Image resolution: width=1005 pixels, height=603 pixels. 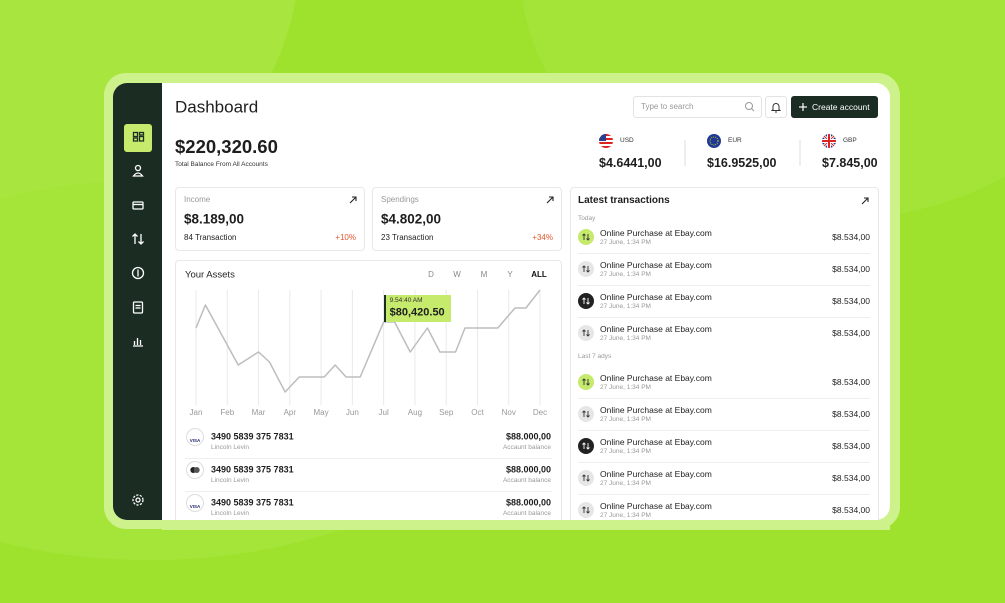 What do you see at coordinates (270, 219) in the screenshot?
I see `income-card` at bounding box center [270, 219].